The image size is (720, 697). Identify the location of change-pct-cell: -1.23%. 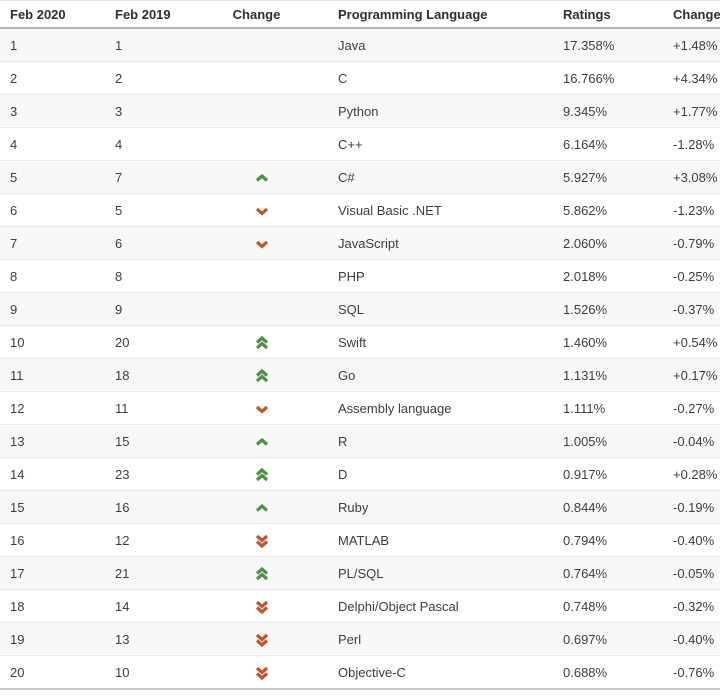
(691, 210).